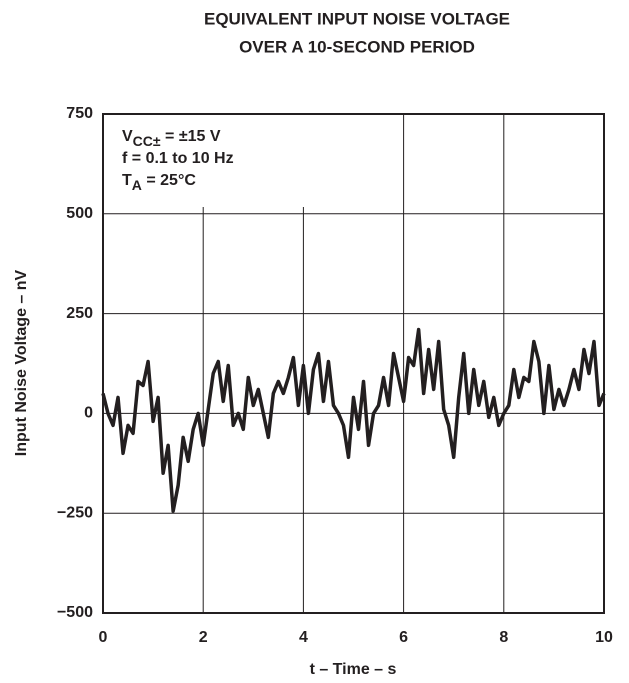 The width and height of the screenshot is (629, 683). I want to click on y-tick-label: −500, so click(75, 612).